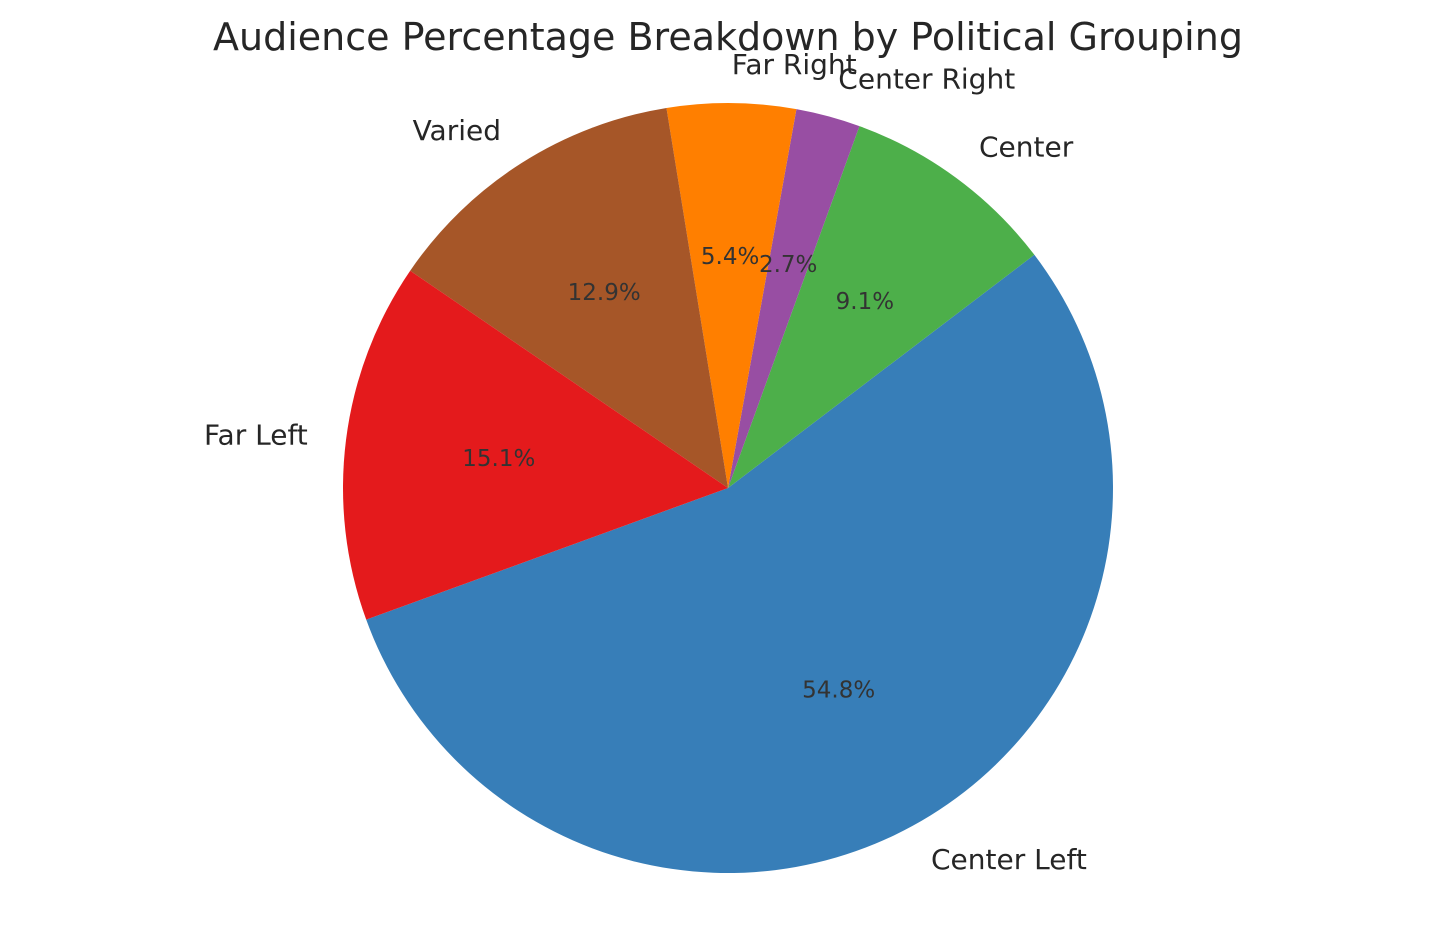 The height and width of the screenshot is (930, 1456). I want to click on pct-label-center-right: 2.7%, so click(788, 265).